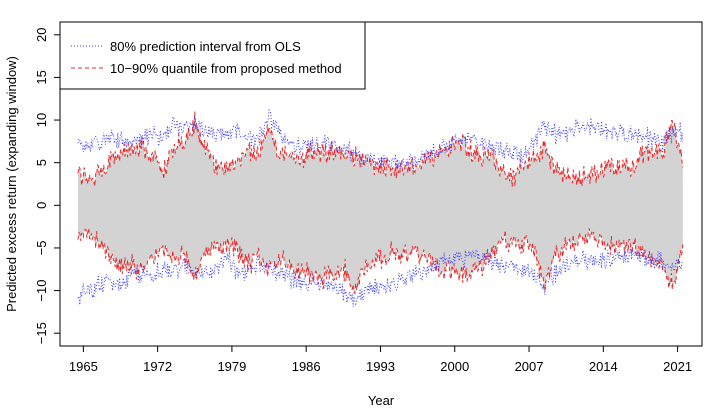 Image resolution: width=717 pixels, height=413 pixels. I want to click on x-tick-label: 1965, so click(83, 366).